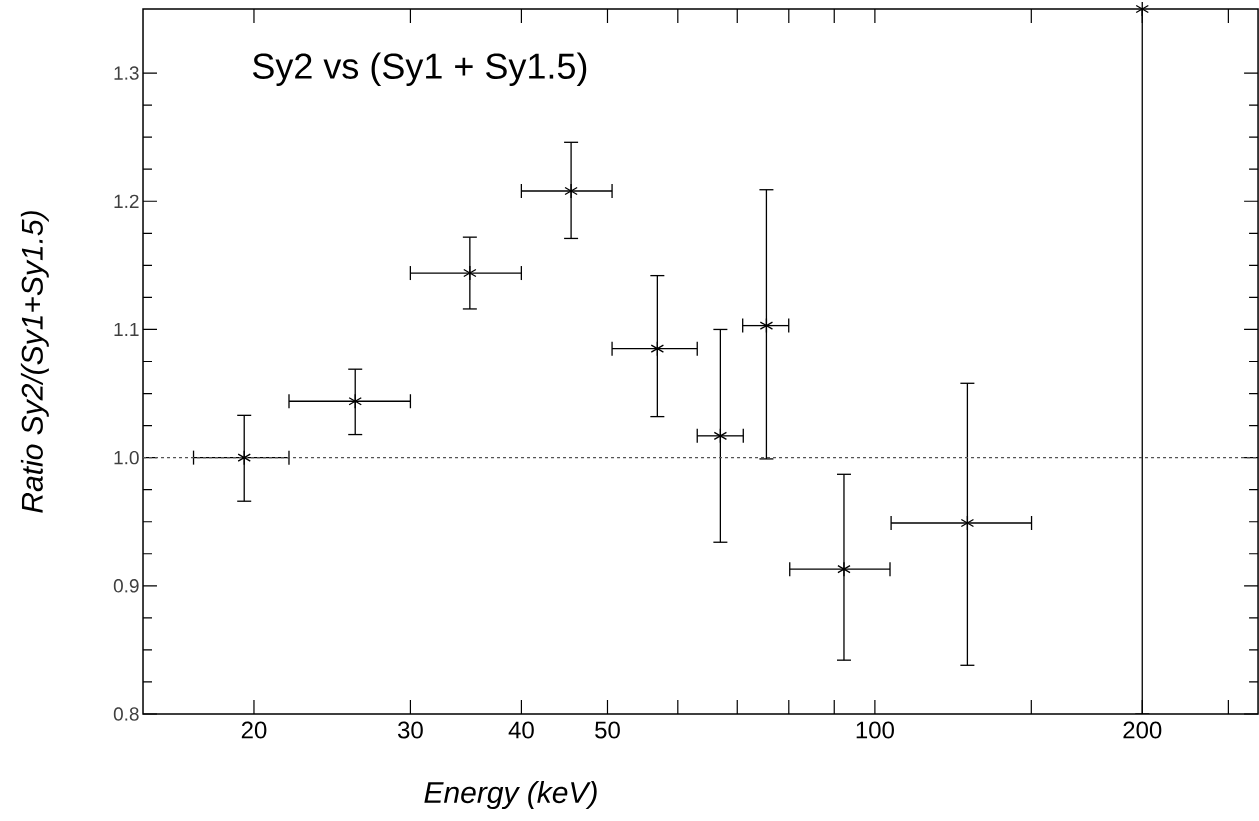 The height and width of the screenshot is (821, 1259). What do you see at coordinates (126, 73) in the screenshot?
I see `y-tick-label: 1.3` at bounding box center [126, 73].